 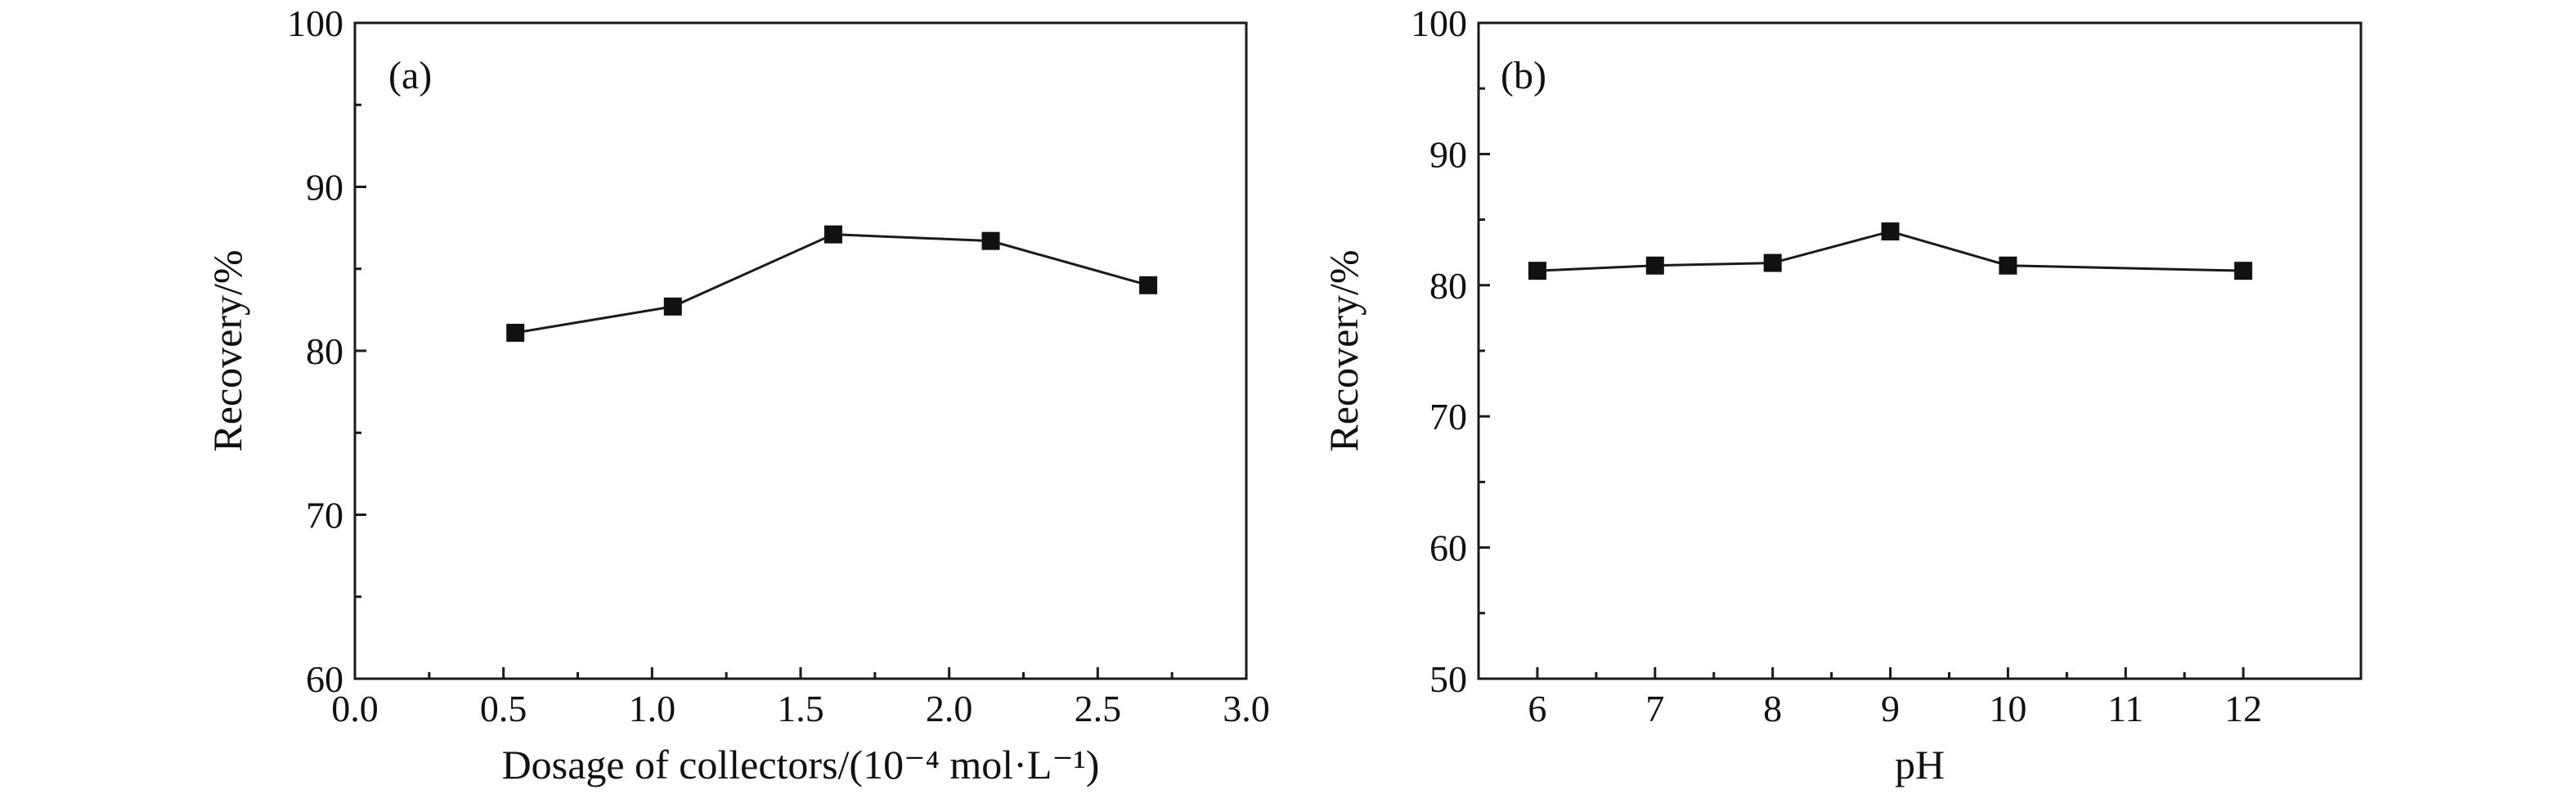 What do you see at coordinates (1448, 679) in the screenshot?
I see `y-tick-label-b: 50` at bounding box center [1448, 679].